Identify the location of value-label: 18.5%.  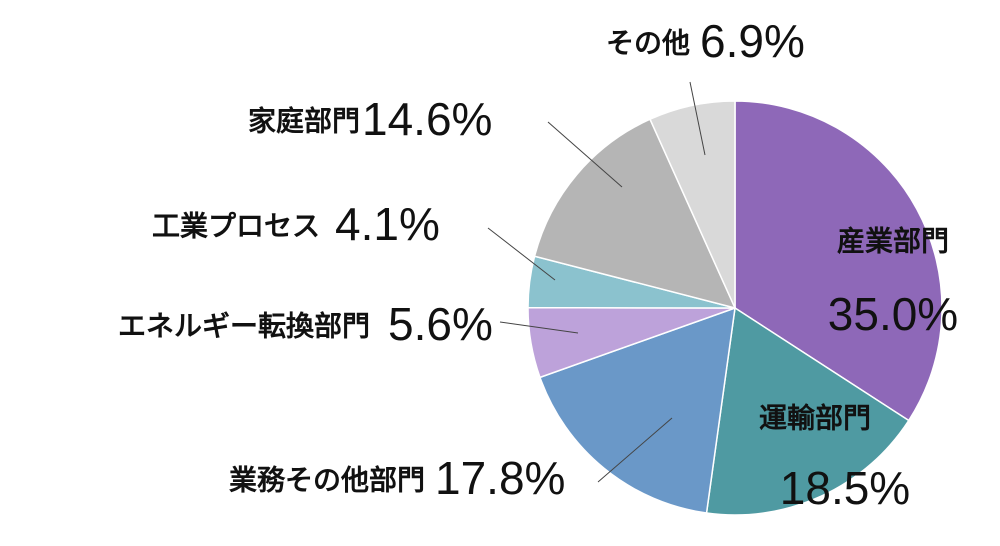
(845, 488).